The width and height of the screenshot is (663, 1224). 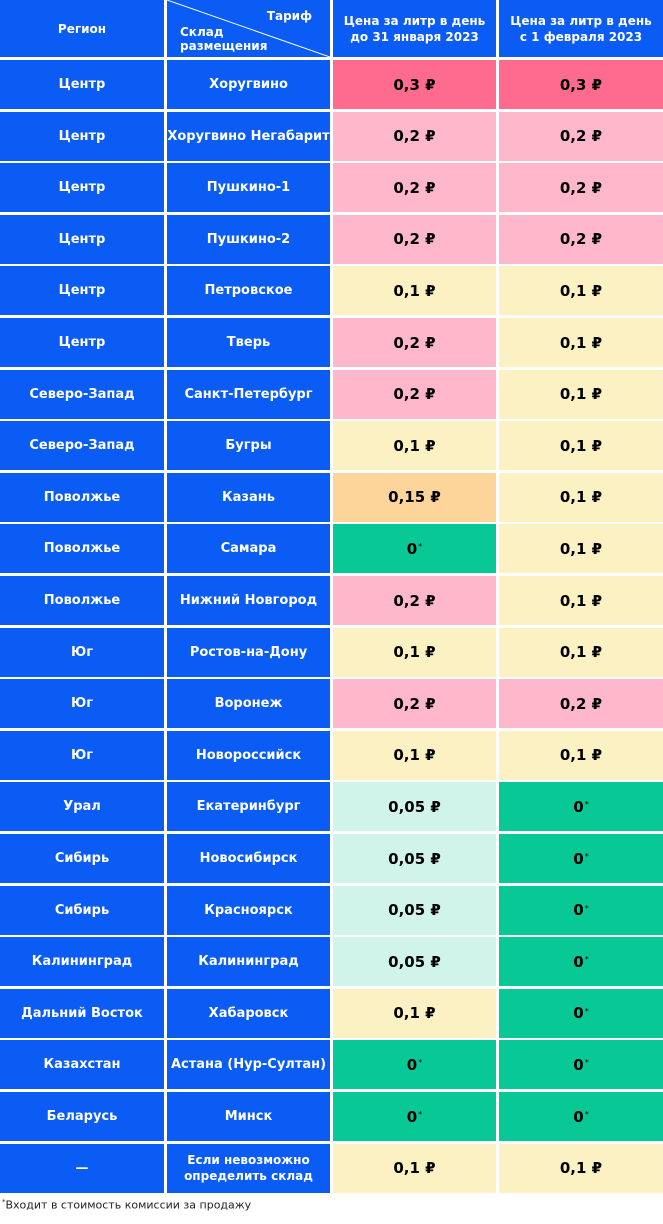 What do you see at coordinates (331, 446) in the screenshot?
I see `table-row: Северо-Запад Бугры 0,1 ₽ 0,1 ₽` at bounding box center [331, 446].